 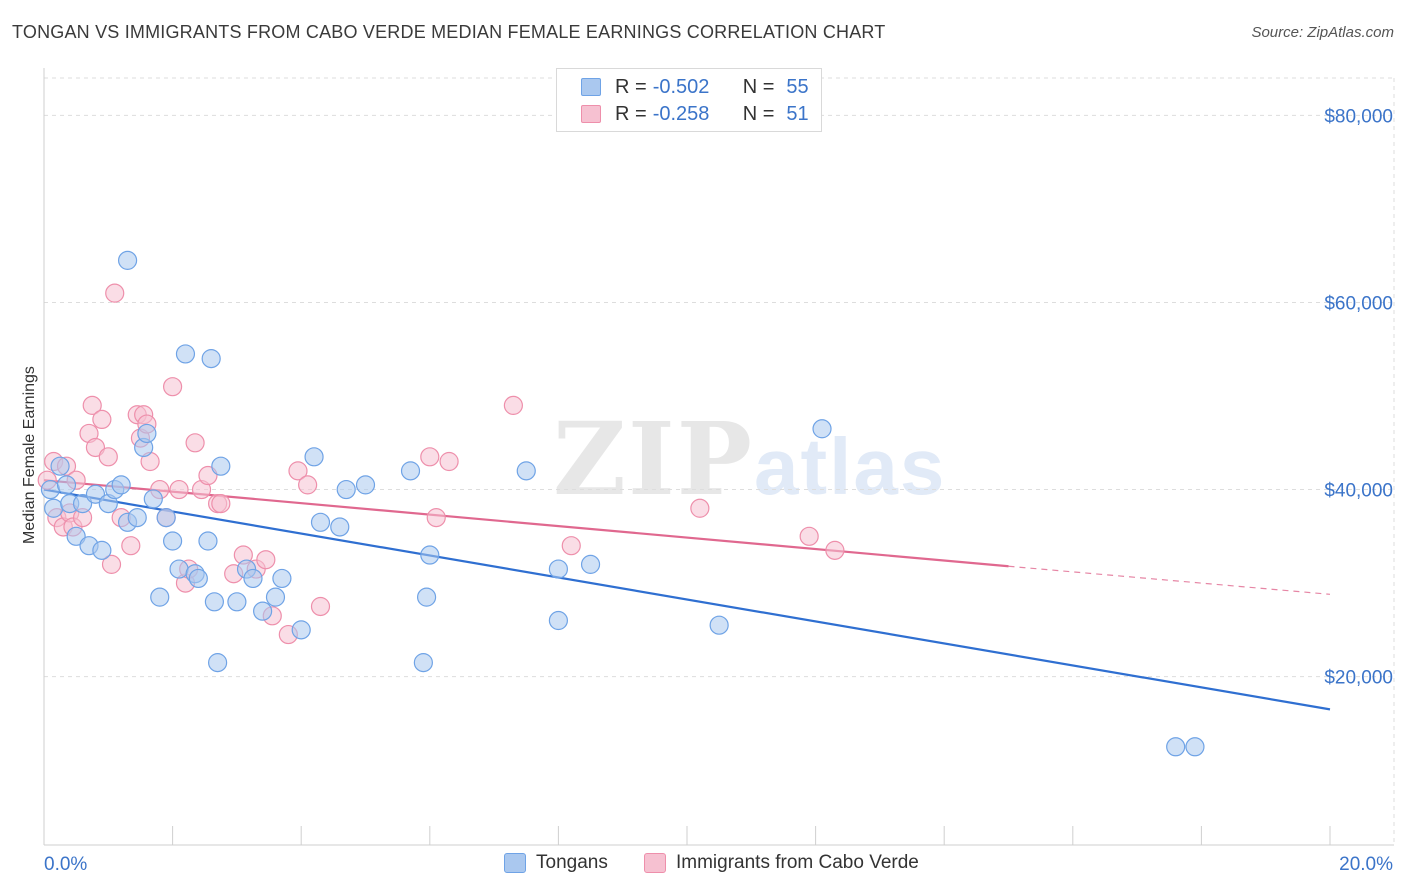 What do you see at coordinates (1358, 491) in the screenshot?
I see `y-tick-label: $40,000` at bounding box center [1358, 491].